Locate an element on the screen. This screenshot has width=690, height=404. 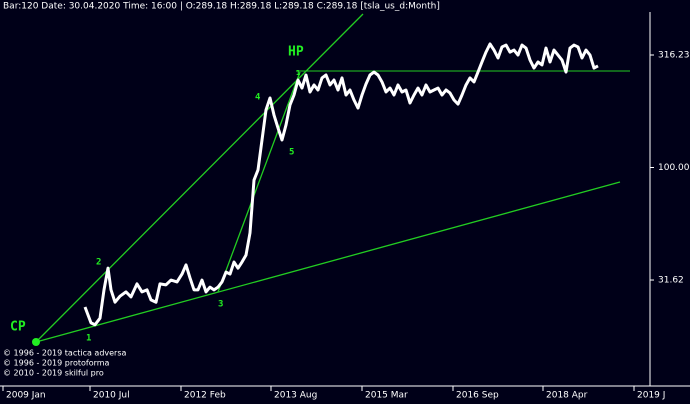
x-tick-label: 2015 Mar is located at coordinates (386, 396).